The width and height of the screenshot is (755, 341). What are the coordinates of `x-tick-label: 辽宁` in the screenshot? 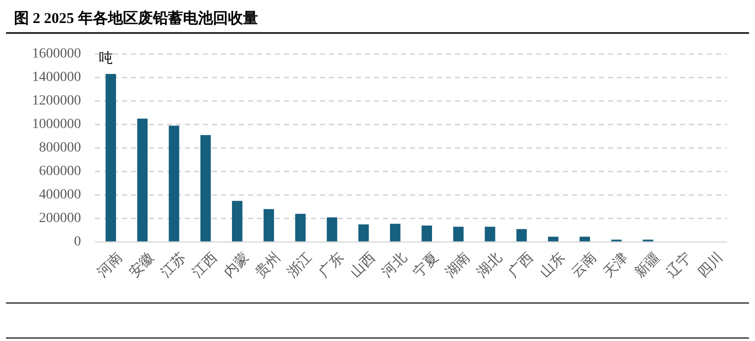 It's located at (679, 265).